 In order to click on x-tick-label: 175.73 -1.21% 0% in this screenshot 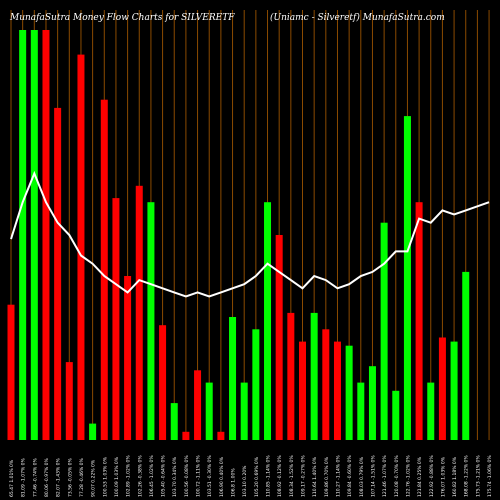, I will do `click(478, 476)`.